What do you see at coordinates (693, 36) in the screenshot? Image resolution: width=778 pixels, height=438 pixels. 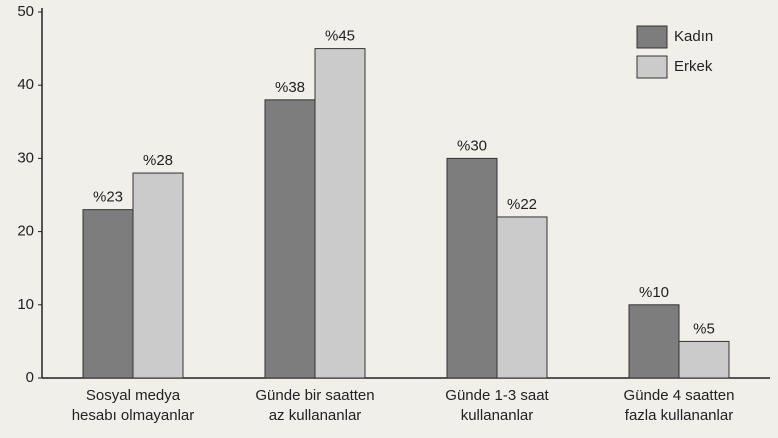 I see `legend-label: Kadın` at bounding box center [693, 36].